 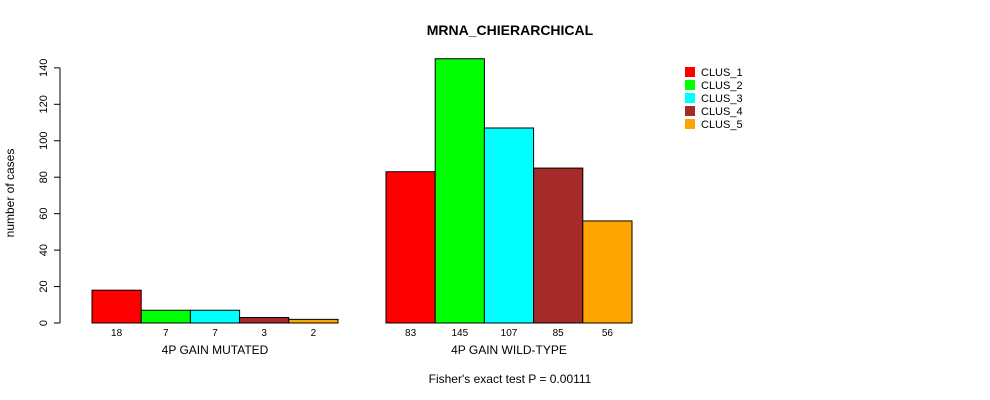 I want to click on bar-count-label: 85, so click(x=559, y=333).